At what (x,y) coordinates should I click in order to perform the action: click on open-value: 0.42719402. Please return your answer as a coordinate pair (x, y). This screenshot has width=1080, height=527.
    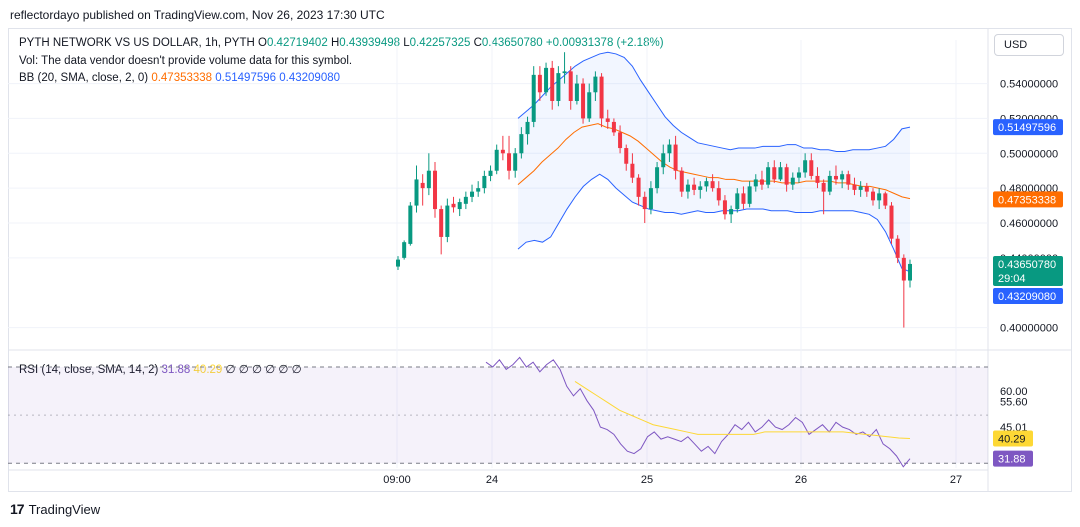
    Looking at the image, I should click on (297, 43).